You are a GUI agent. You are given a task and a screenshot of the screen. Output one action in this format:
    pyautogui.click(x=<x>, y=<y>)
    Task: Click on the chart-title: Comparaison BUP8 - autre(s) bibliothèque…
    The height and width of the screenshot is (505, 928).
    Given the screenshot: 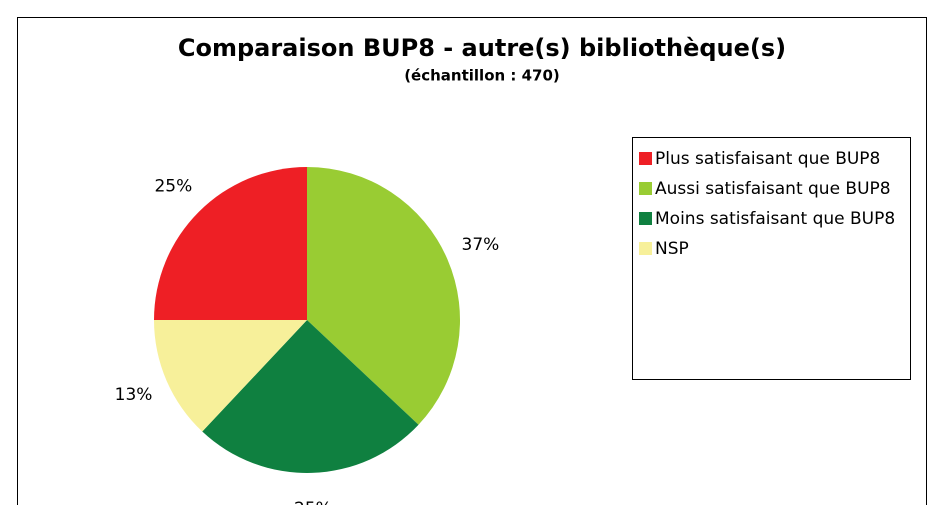 What is the action you would take?
    pyautogui.click(x=482, y=48)
    